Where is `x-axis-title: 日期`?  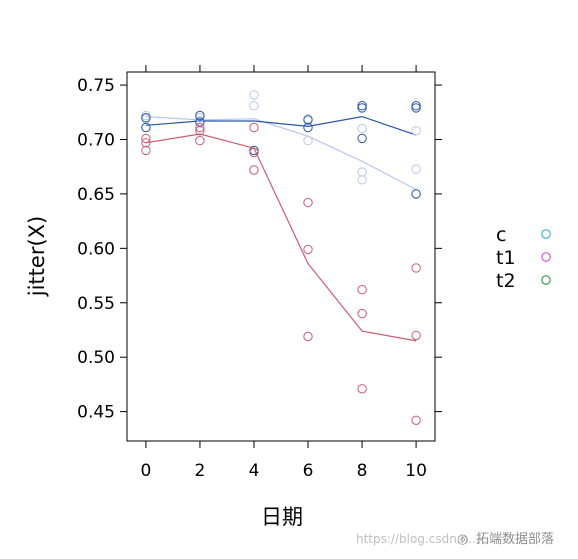 x-axis-title: 日期 is located at coordinates (282, 517).